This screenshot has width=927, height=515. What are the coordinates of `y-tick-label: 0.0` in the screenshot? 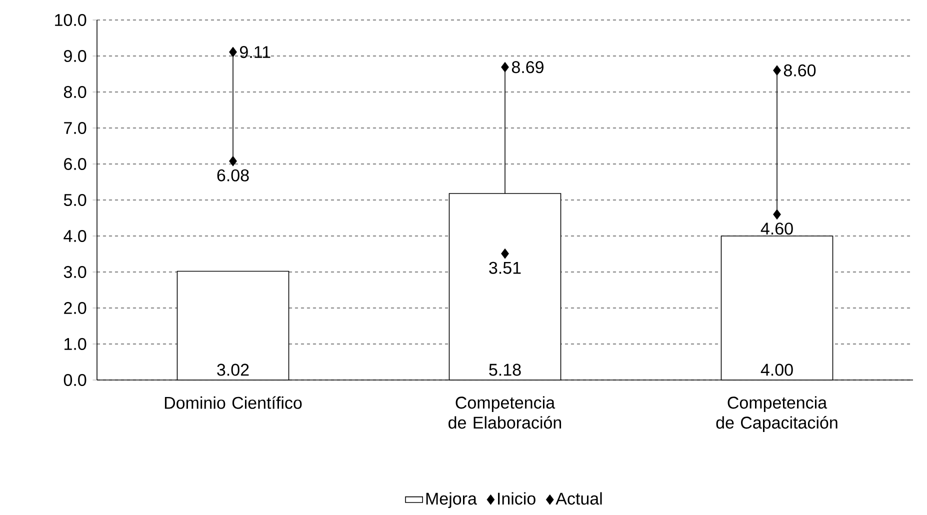 It's located at (75, 380).